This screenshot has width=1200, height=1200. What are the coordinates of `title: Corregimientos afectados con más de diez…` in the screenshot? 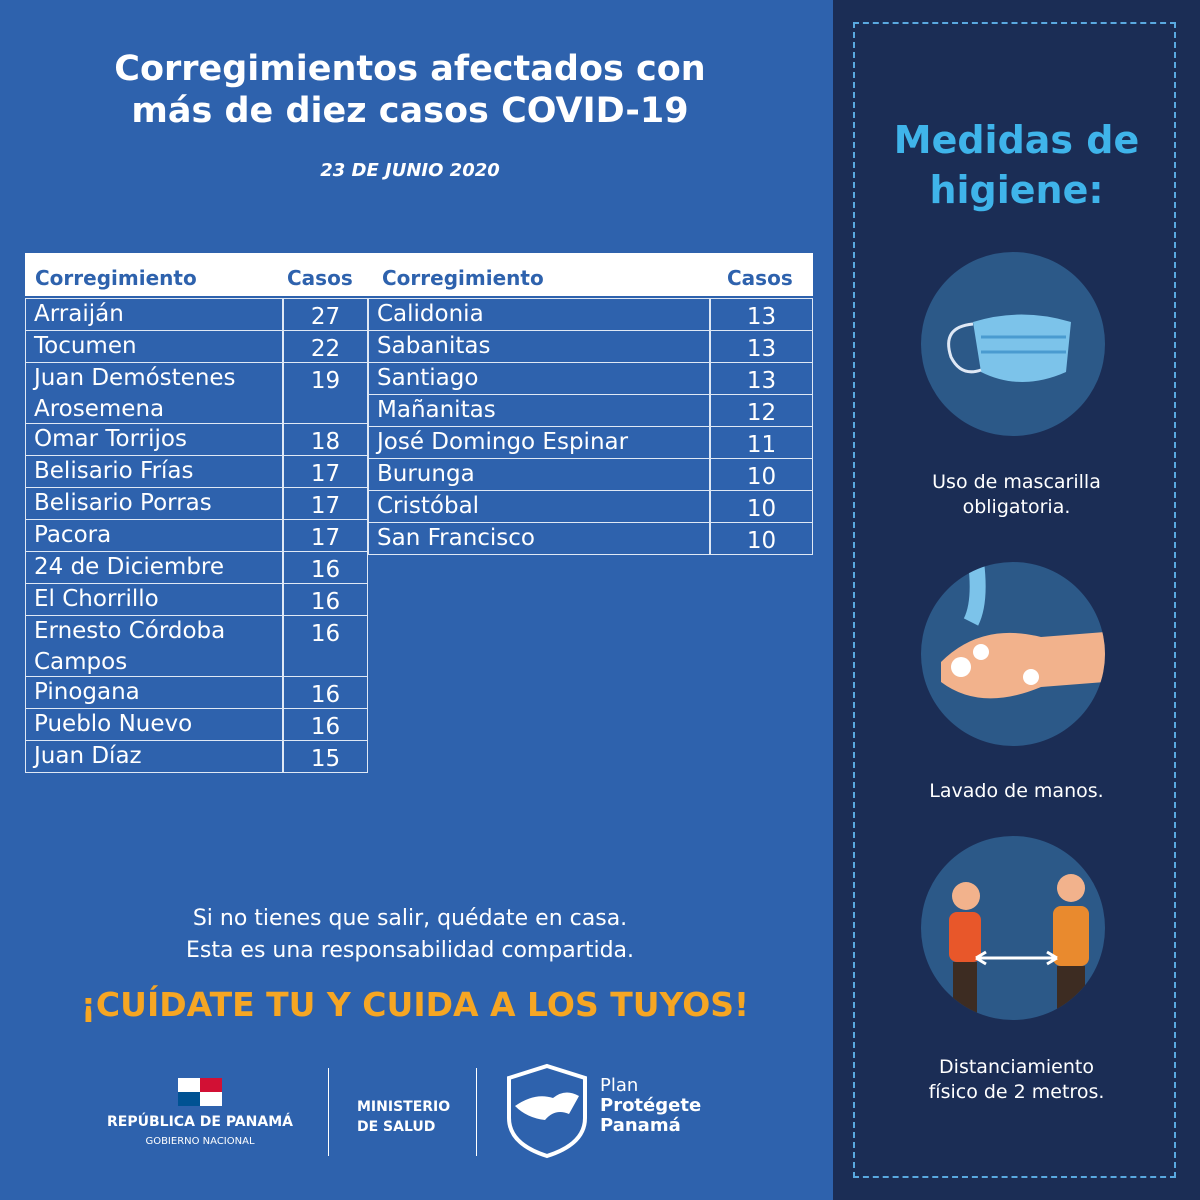 It's located at (410, 90).